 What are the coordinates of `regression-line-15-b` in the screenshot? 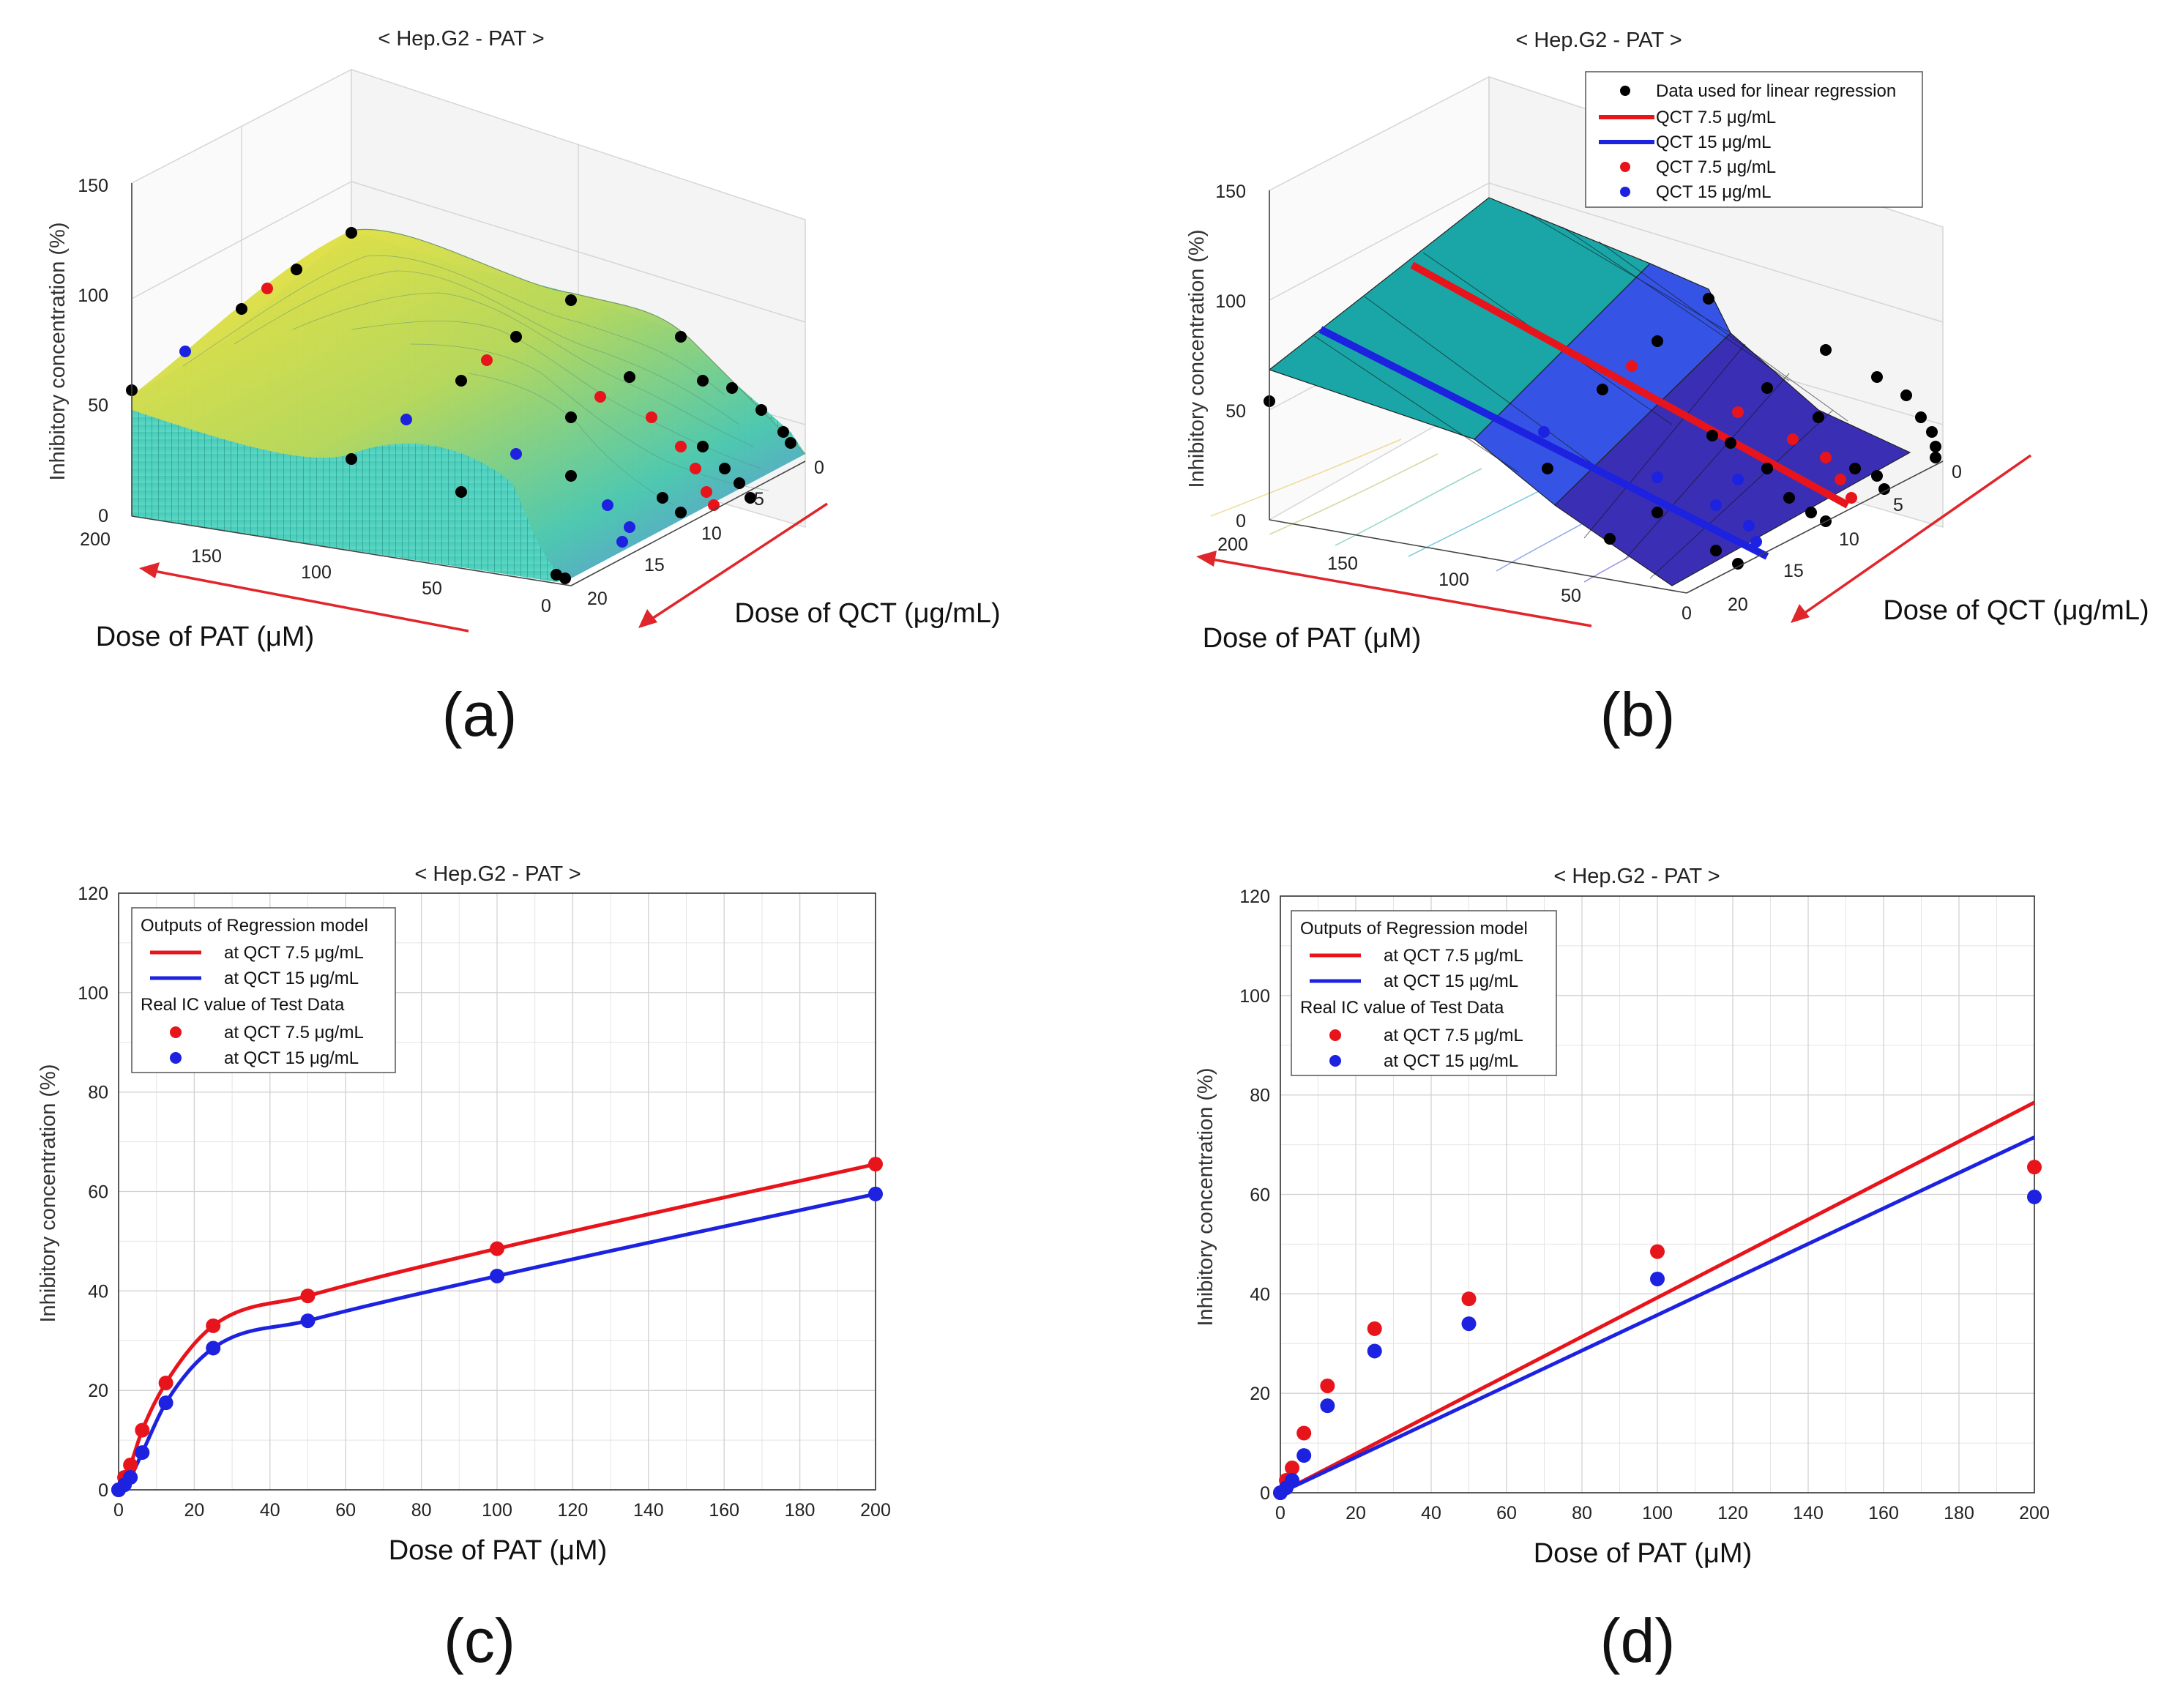 It's located at (1543, 443).